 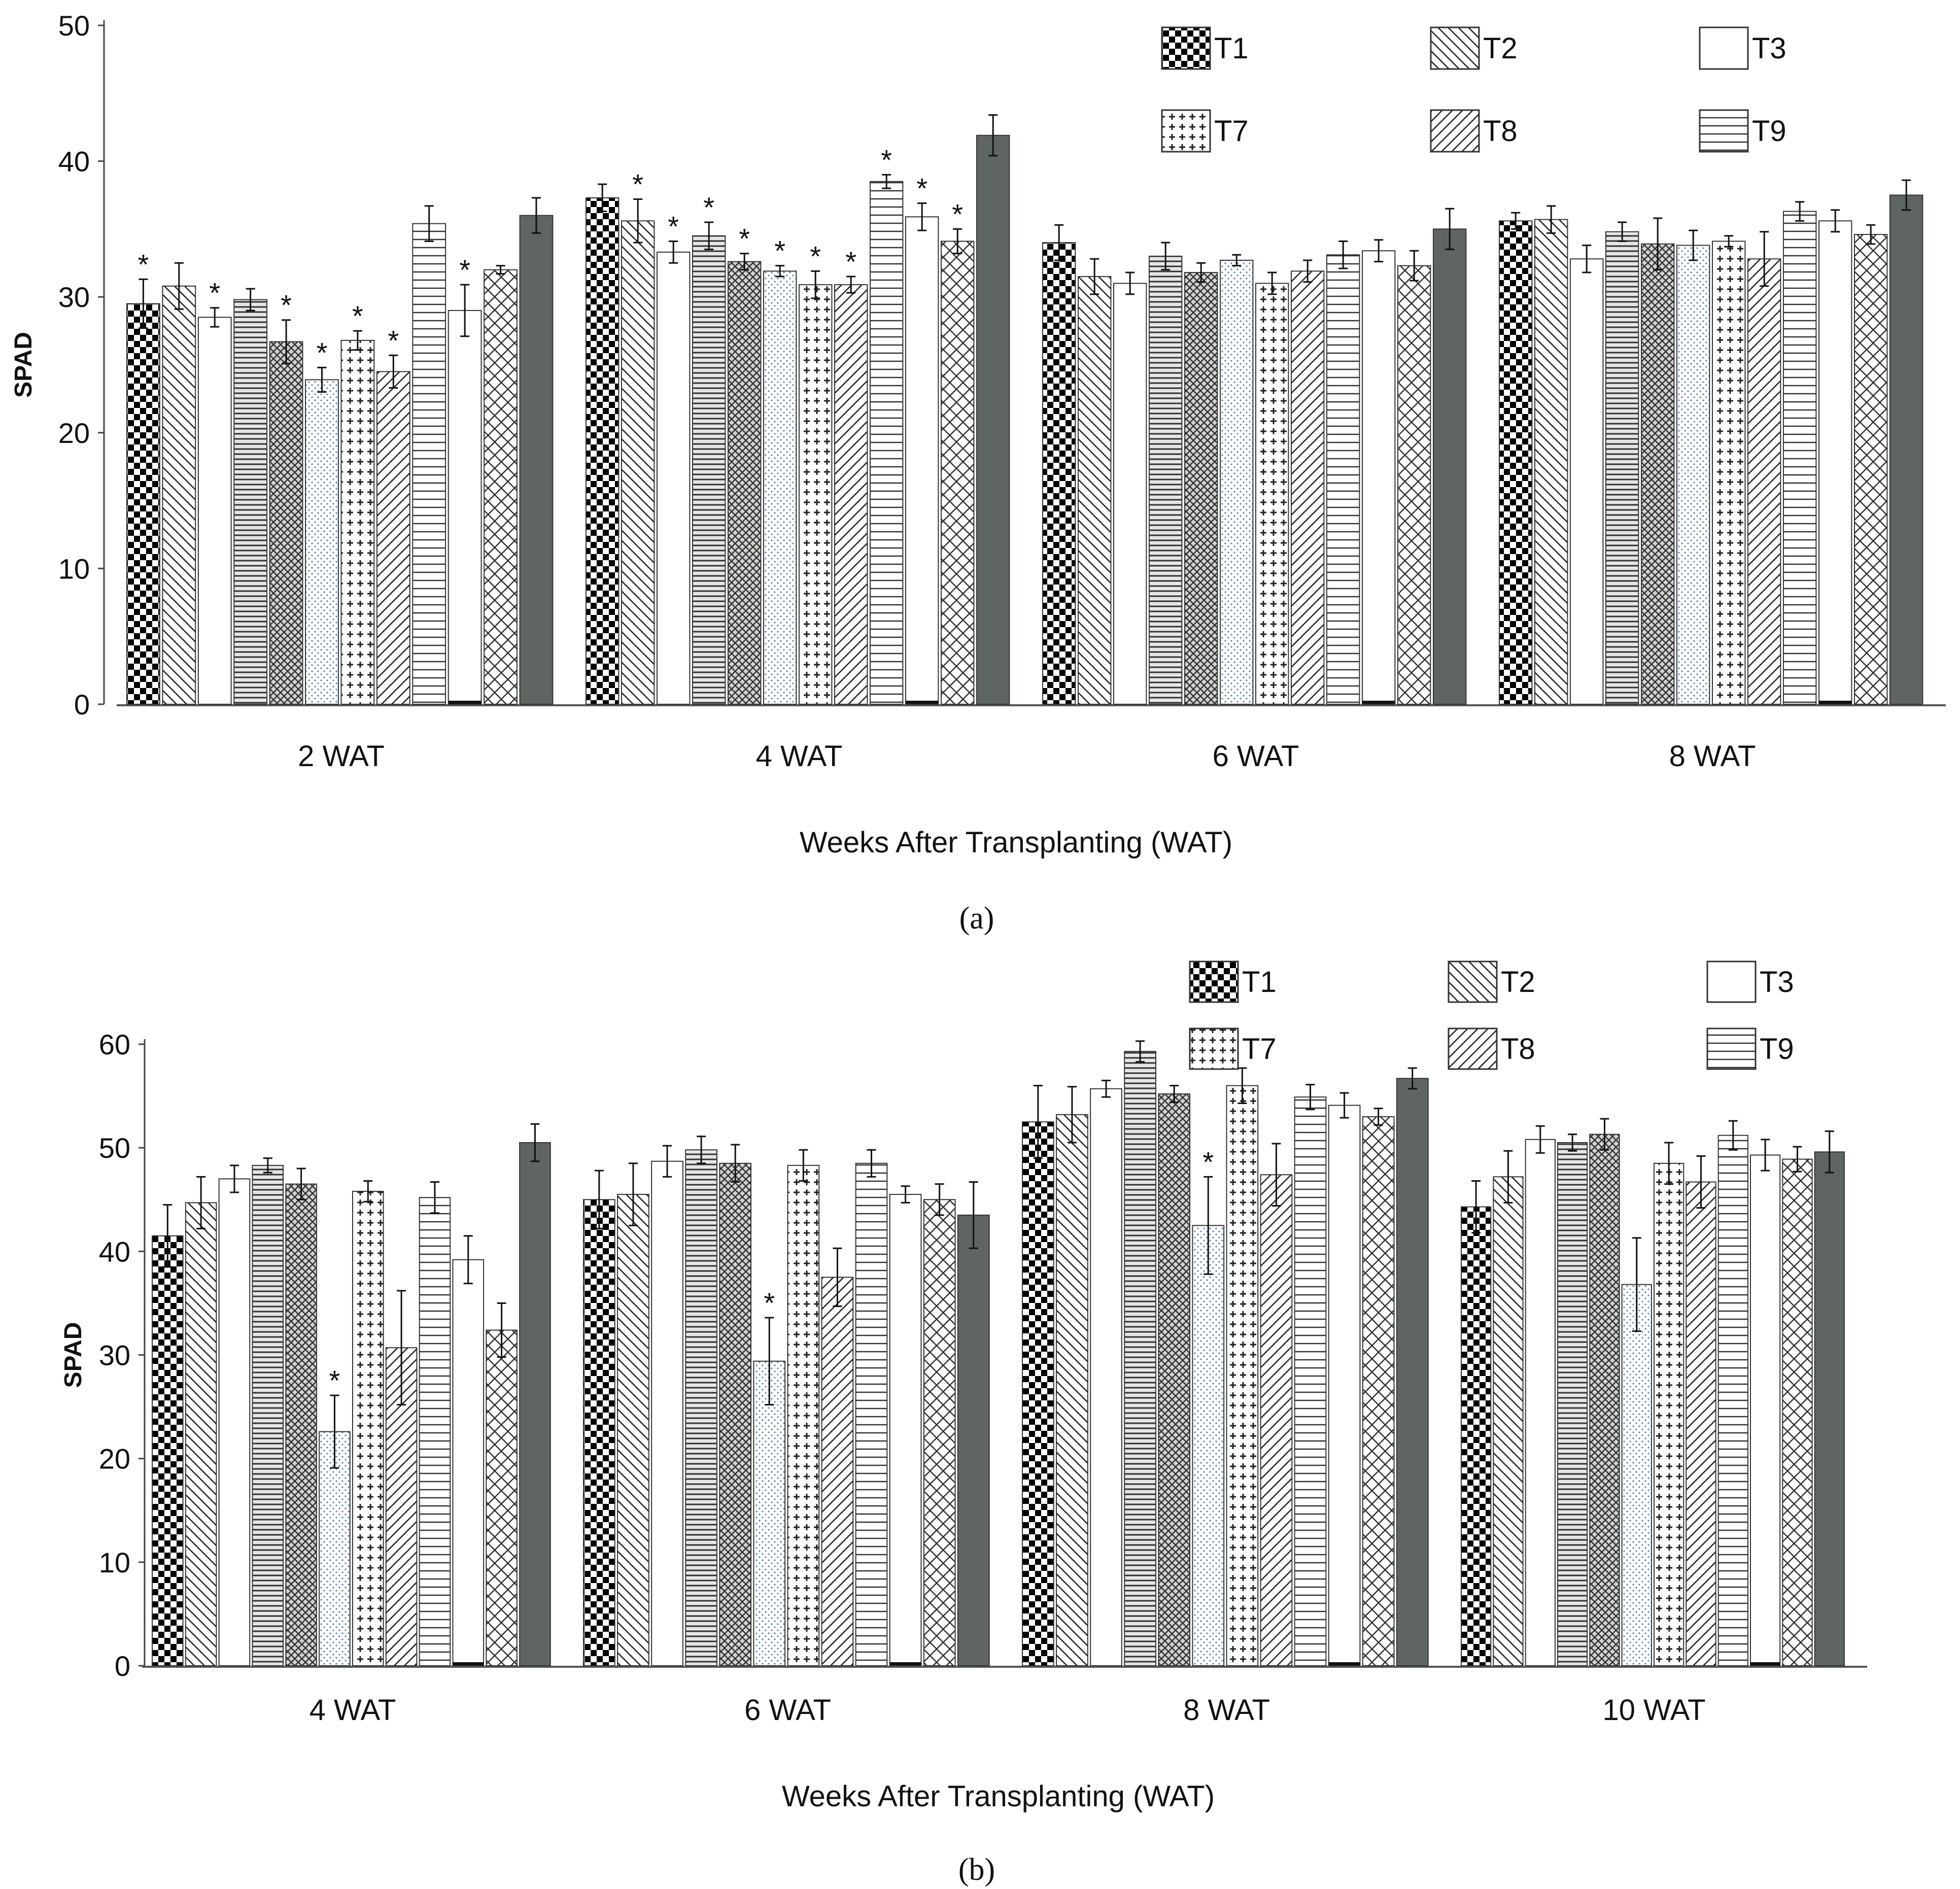 What do you see at coordinates (1654, 1710) in the screenshot?
I see `x-category-label: 10 WAT` at bounding box center [1654, 1710].